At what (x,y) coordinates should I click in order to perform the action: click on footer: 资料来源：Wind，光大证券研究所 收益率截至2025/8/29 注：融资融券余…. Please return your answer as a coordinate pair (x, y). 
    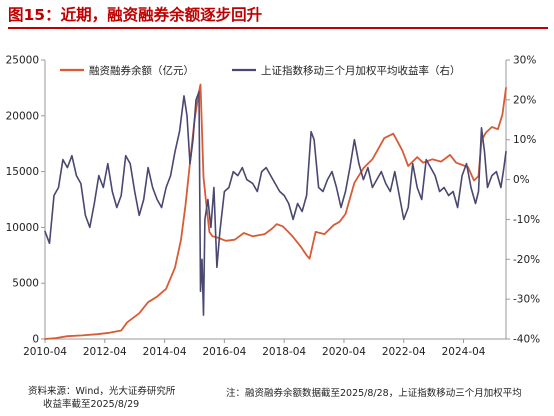
    Looking at the image, I should click on (277, 399).